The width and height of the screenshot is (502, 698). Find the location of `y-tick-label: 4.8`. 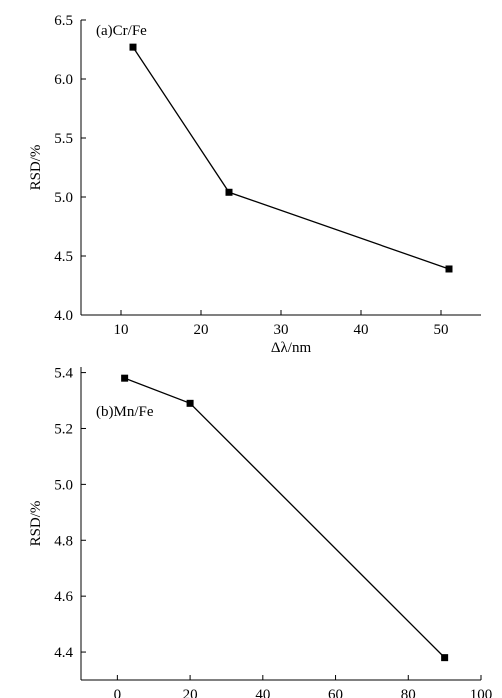

y-tick-label: 4.8 is located at coordinates (63, 541).